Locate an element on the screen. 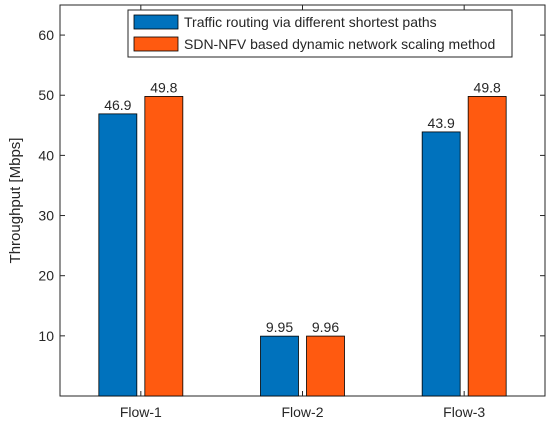 The image size is (550, 422). y-axis-label: Throughput [Mbps] is located at coordinates (15, 201).